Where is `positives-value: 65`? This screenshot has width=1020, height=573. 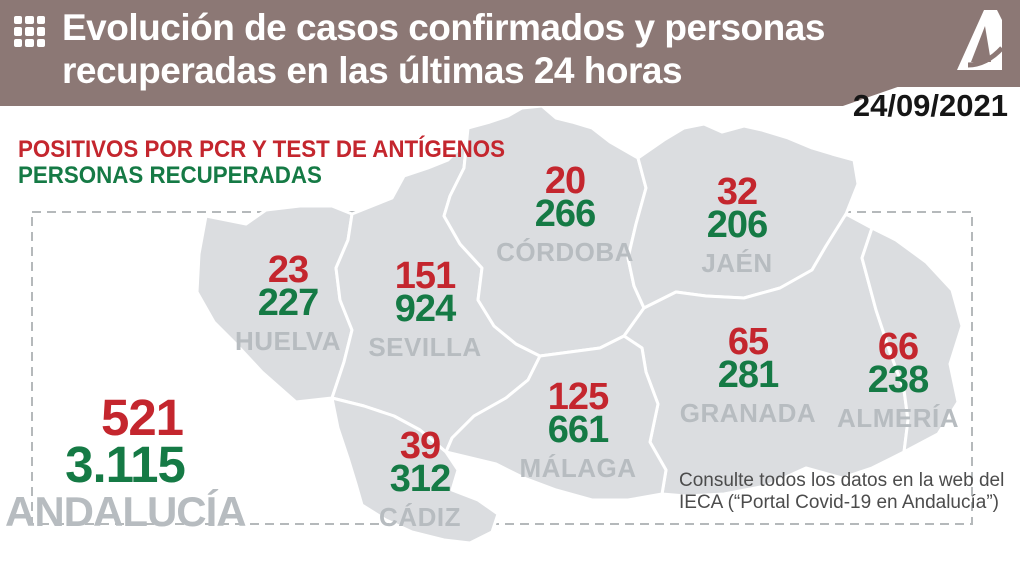 positives-value: 65 is located at coordinates (748, 342).